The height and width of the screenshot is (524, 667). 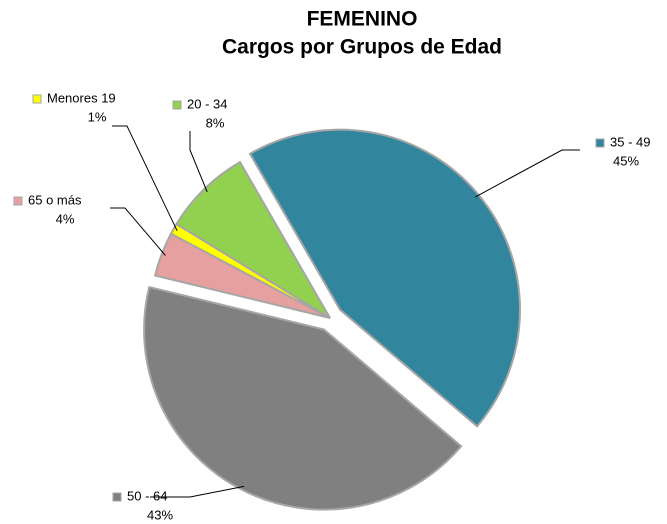 What do you see at coordinates (147, 495) in the screenshot?
I see `category-label: 50 - 64` at bounding box center [147, 495].